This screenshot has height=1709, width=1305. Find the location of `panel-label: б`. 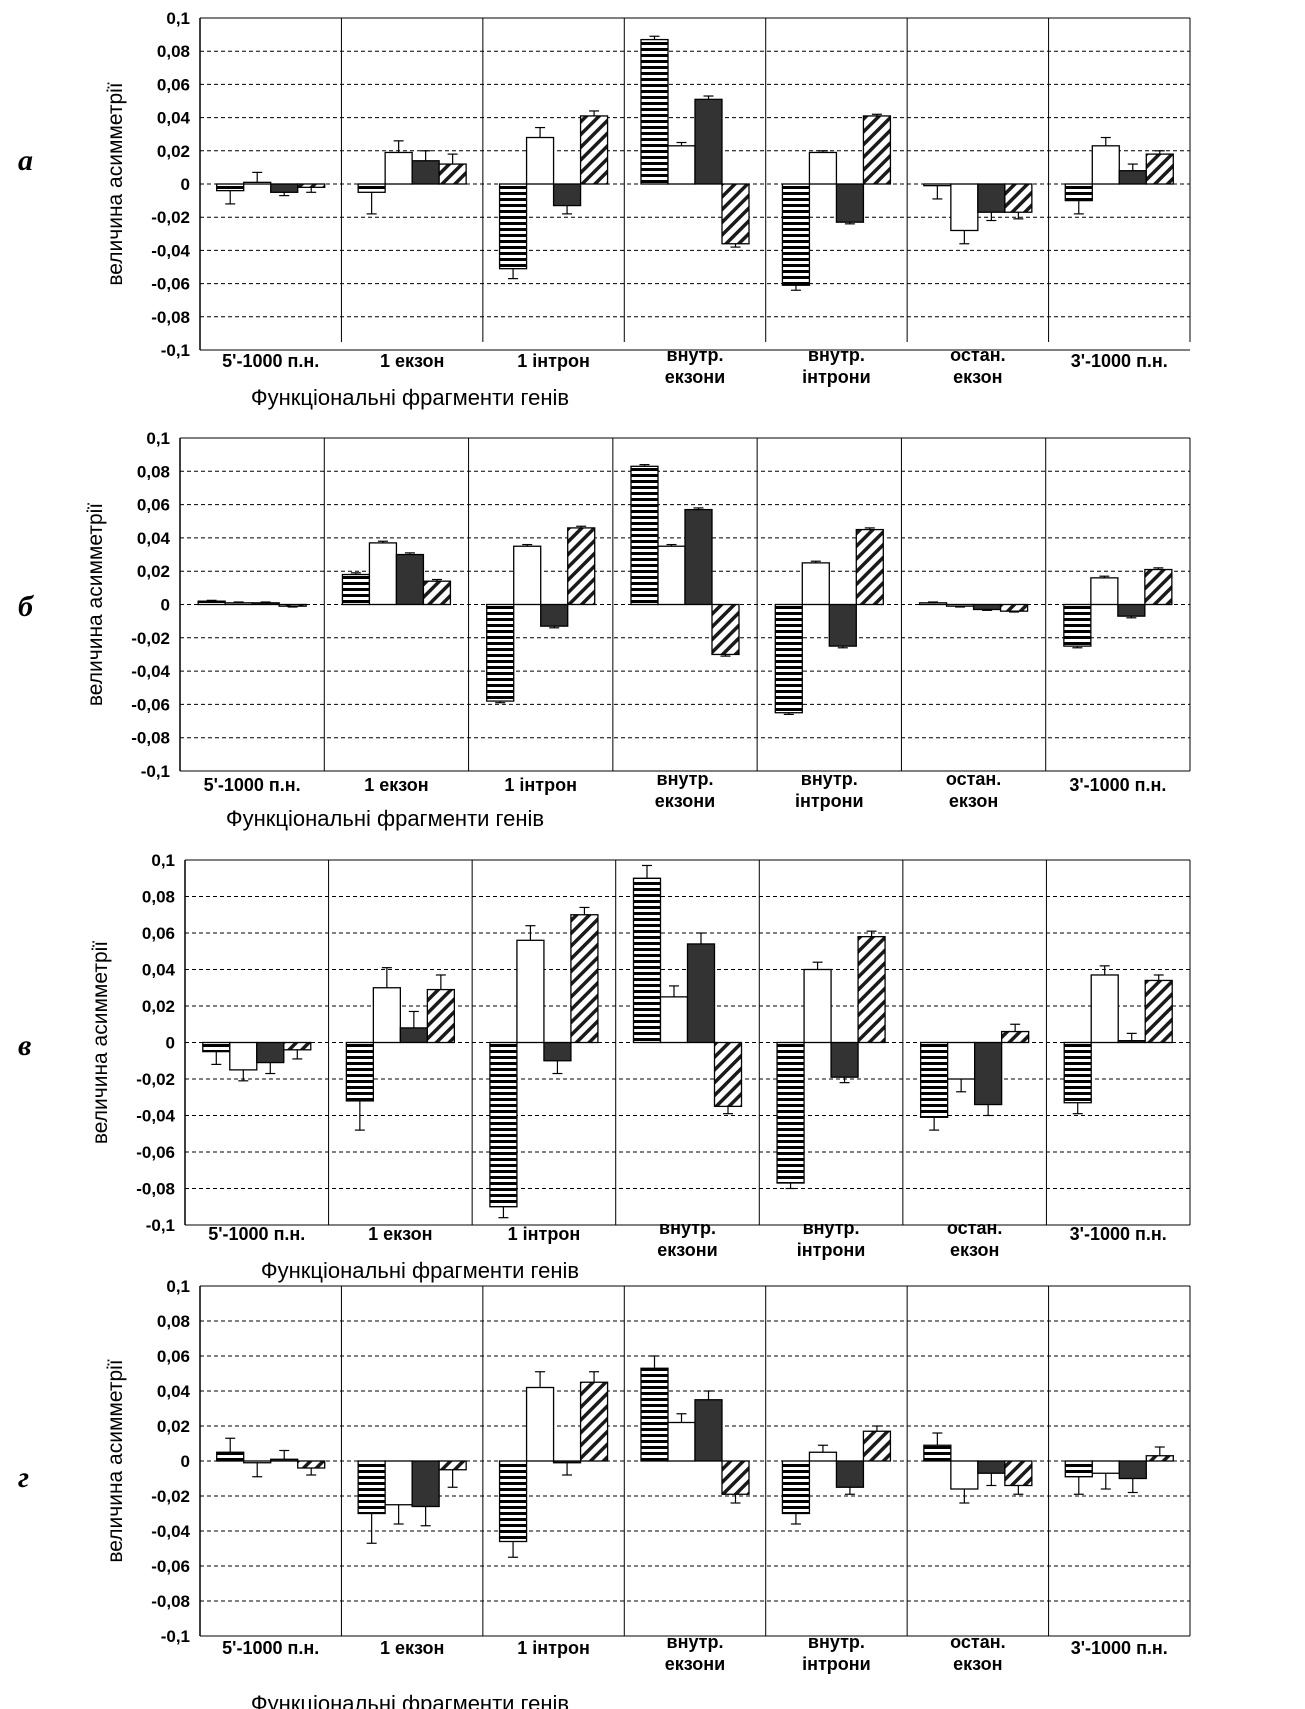

panel-label: б is located at coordinates (26, 606).